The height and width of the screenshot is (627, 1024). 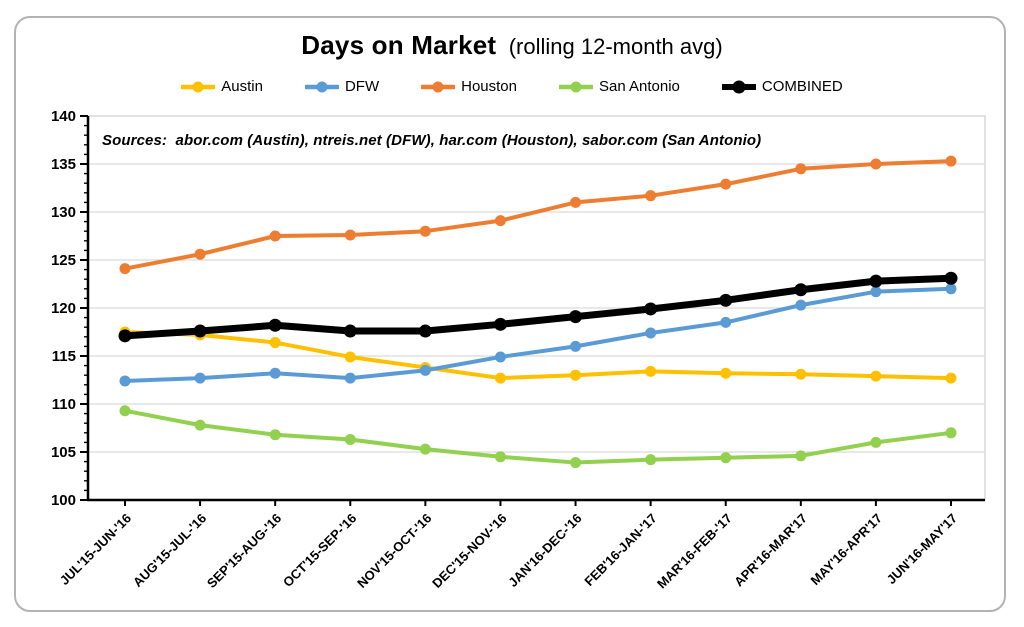 What do you see at coordinates (341, 86) in the screenshot?
I see `legend-item-dfw: DFW` at bounding box center [341, 86].